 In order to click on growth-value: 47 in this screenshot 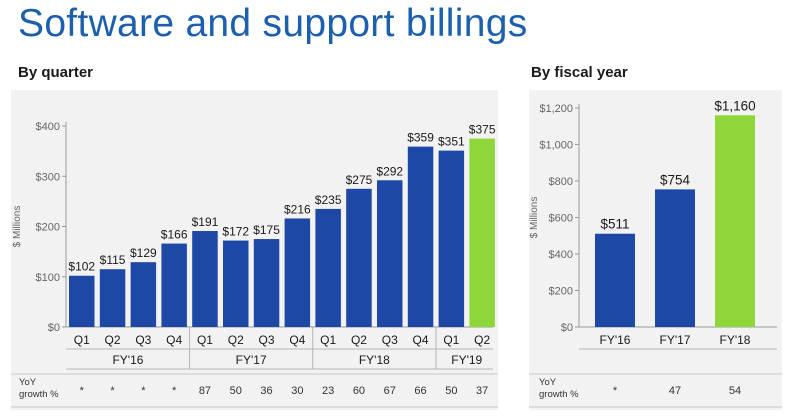, I will do `click(675, 391)`.